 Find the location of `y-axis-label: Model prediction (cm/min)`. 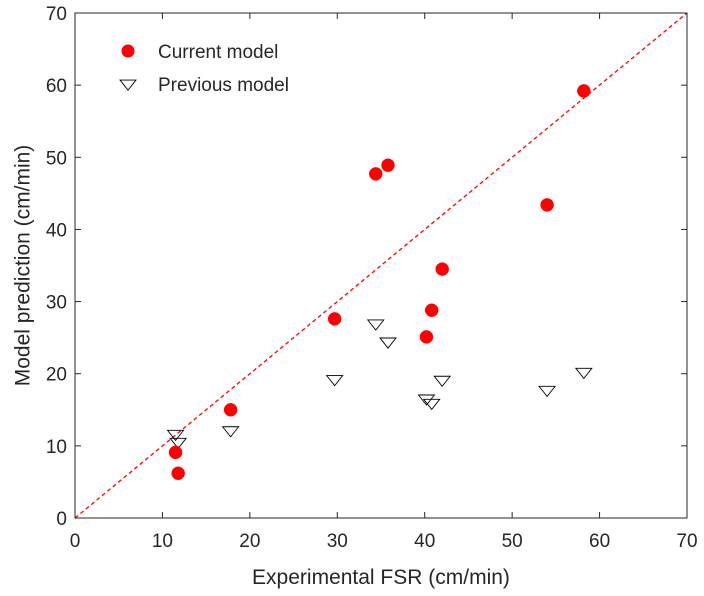

y-axis-label: Model prediction (cm/min) is located at coordinates (22, 266).